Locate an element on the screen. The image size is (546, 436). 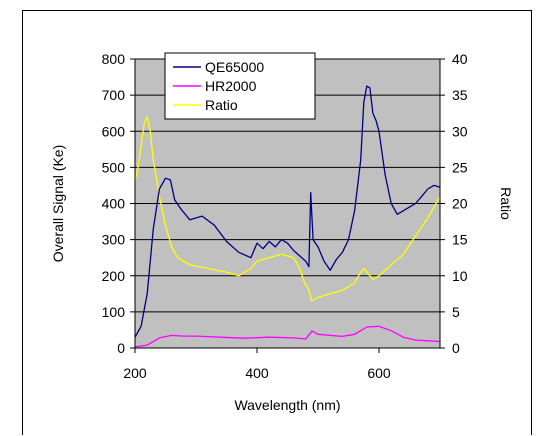
y2-tick-label-35: 35 is located at coordinates (460, 95).